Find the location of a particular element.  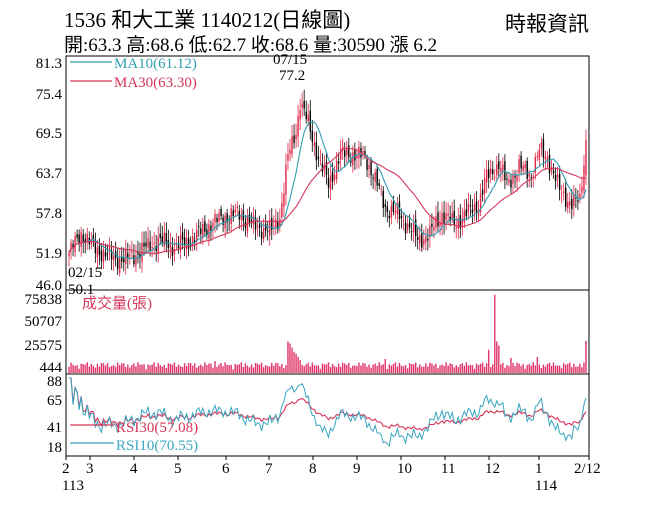

rsi30-legend: RSI30(57.08) is located at coordinates (157, 428).